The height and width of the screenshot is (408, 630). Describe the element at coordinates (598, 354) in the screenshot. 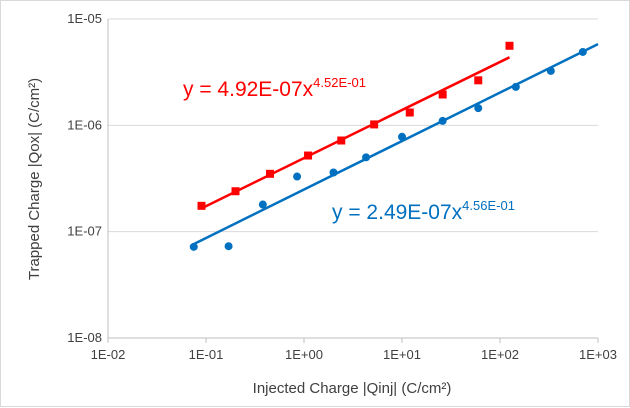

I see `x-tick-label: 1E+03` at that location.